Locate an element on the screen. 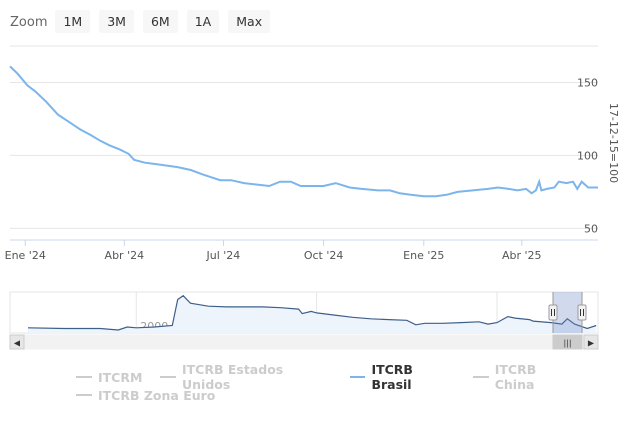  legend-item-itcrb-brasil: ITCRB Brasil is located at coordinates (402, 377).